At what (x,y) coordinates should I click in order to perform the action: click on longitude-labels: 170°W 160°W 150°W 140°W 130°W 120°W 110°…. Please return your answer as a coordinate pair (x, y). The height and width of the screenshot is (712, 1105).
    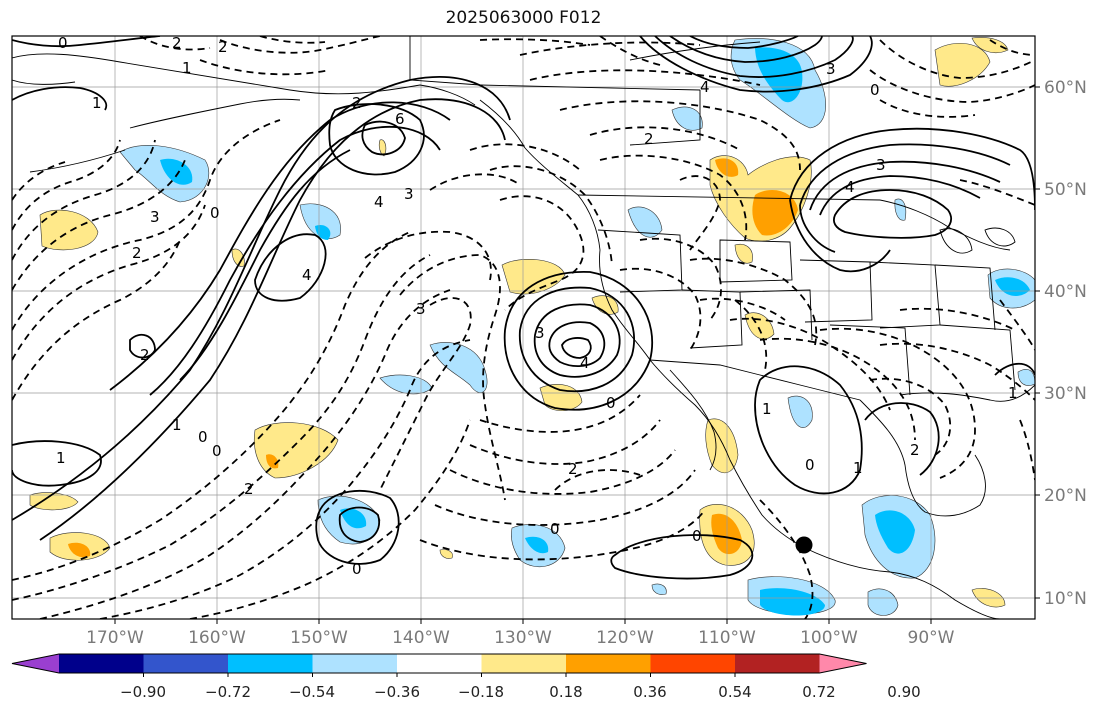
    Looking at the image, I should click on (520, 638).